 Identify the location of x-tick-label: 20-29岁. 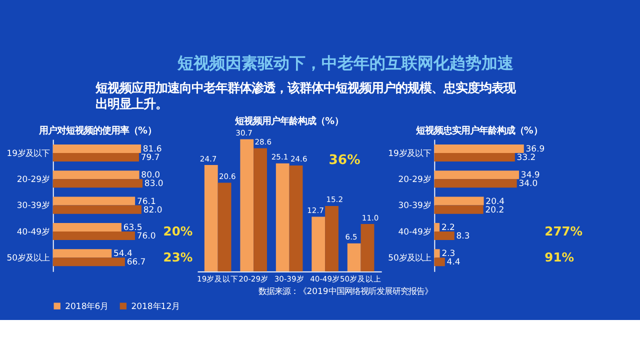
(253, 279).